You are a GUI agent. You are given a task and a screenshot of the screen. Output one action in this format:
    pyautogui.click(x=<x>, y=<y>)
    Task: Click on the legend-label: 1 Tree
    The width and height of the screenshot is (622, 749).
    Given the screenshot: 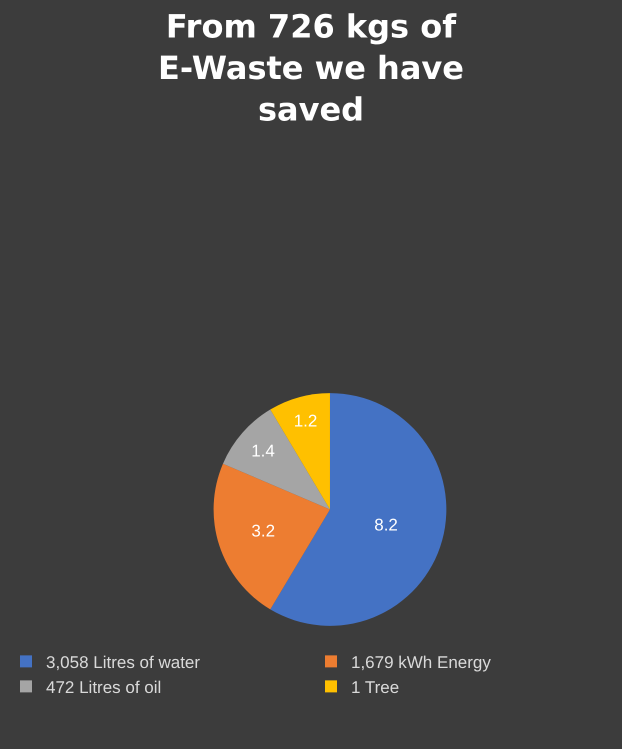 What is the action you would take?
    pyautogui.click(x=375, y=688)
    